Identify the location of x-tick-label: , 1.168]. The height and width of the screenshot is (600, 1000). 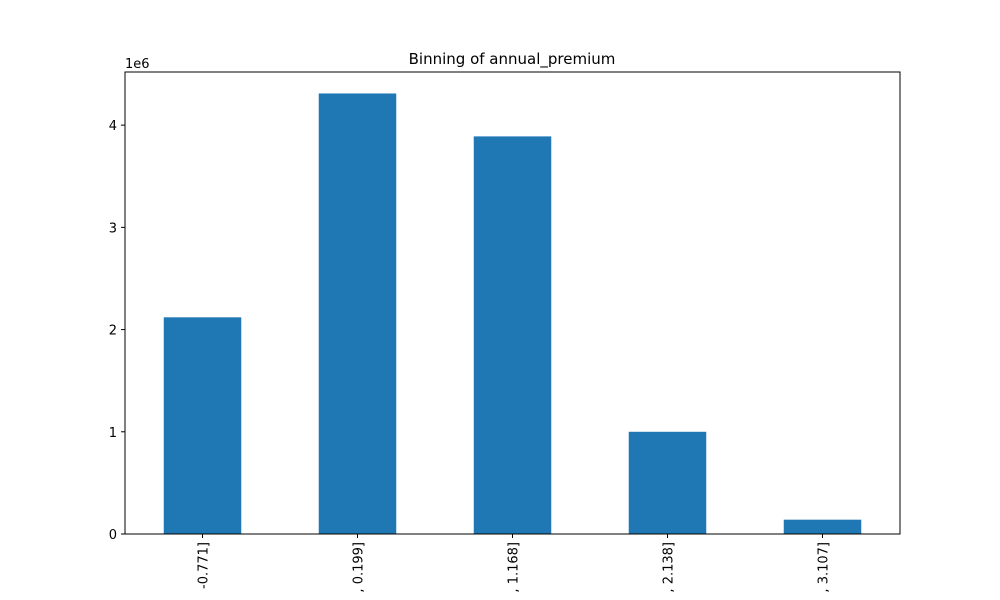
(514, 567).